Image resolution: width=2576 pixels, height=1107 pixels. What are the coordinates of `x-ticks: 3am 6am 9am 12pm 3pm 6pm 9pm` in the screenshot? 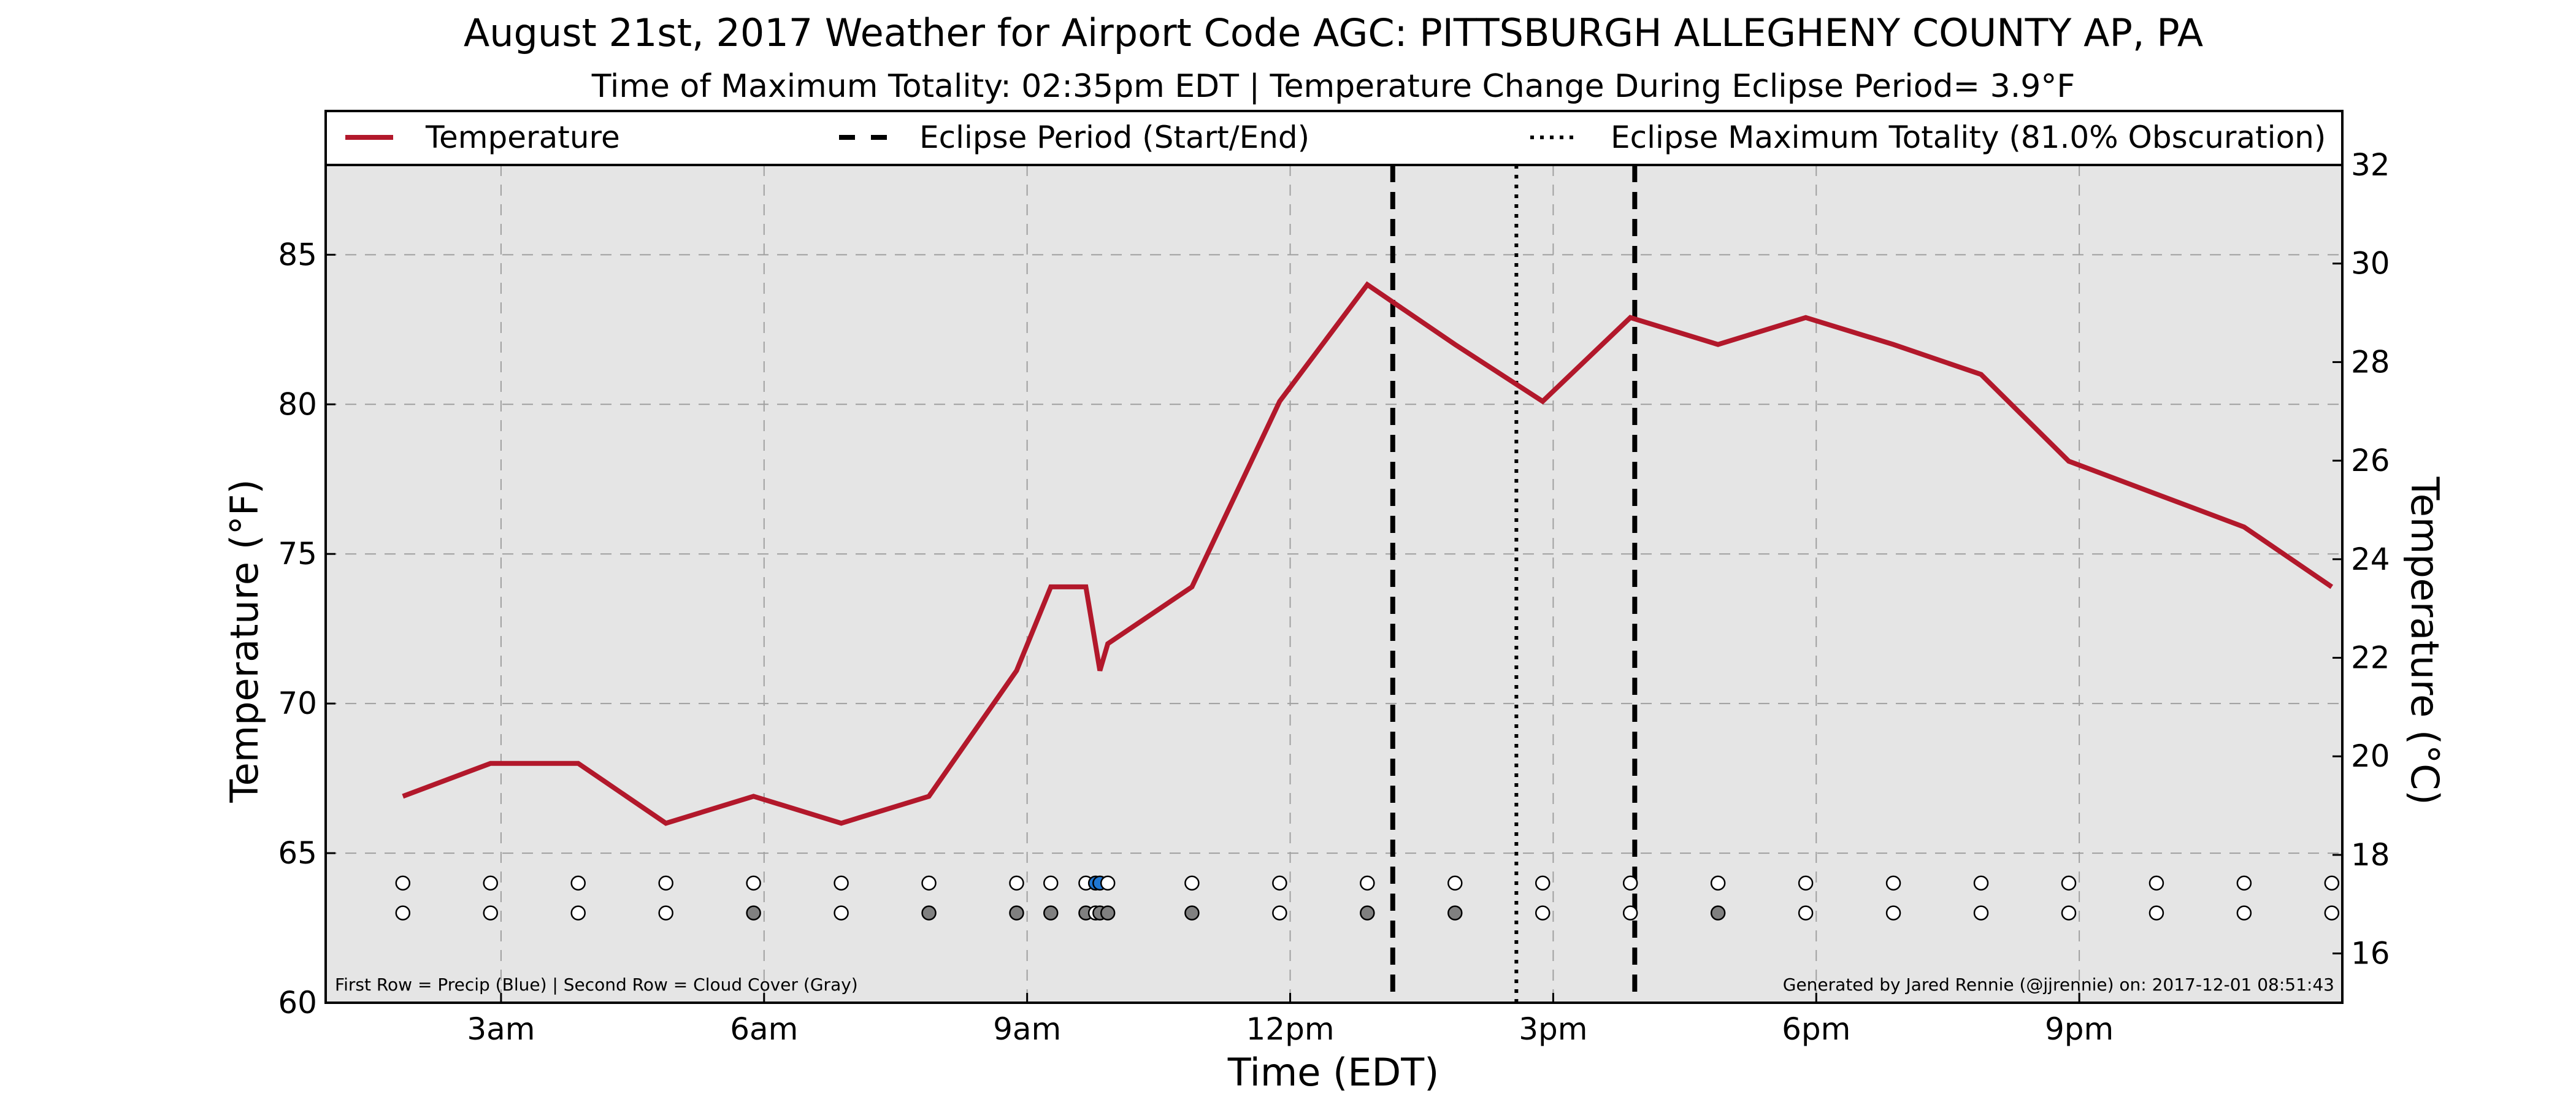 It's located at (1290, 1020).